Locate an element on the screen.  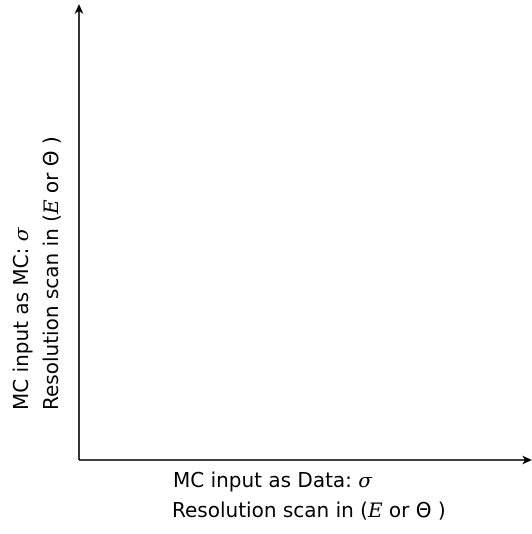
x-axis-scan-suffix: ) is located at coordinates (438, 510).